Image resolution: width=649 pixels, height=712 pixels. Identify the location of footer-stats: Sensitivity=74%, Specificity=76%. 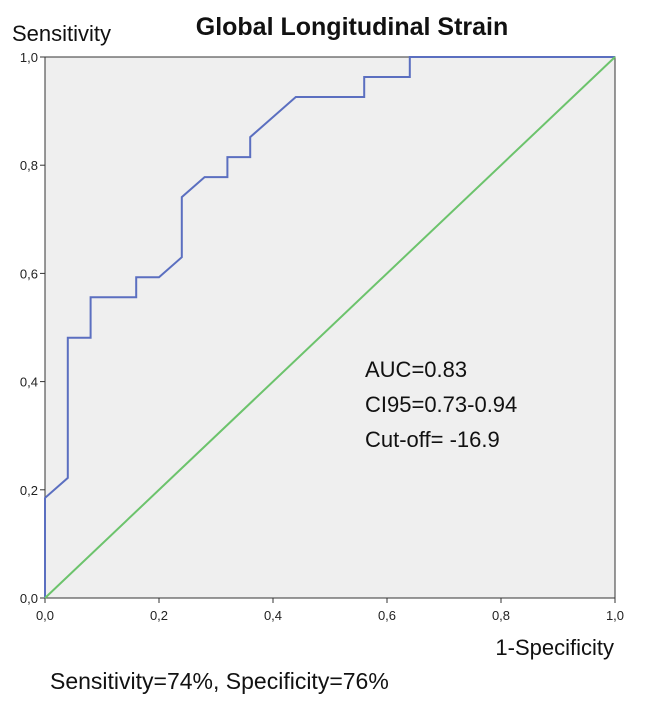
(219, 681).